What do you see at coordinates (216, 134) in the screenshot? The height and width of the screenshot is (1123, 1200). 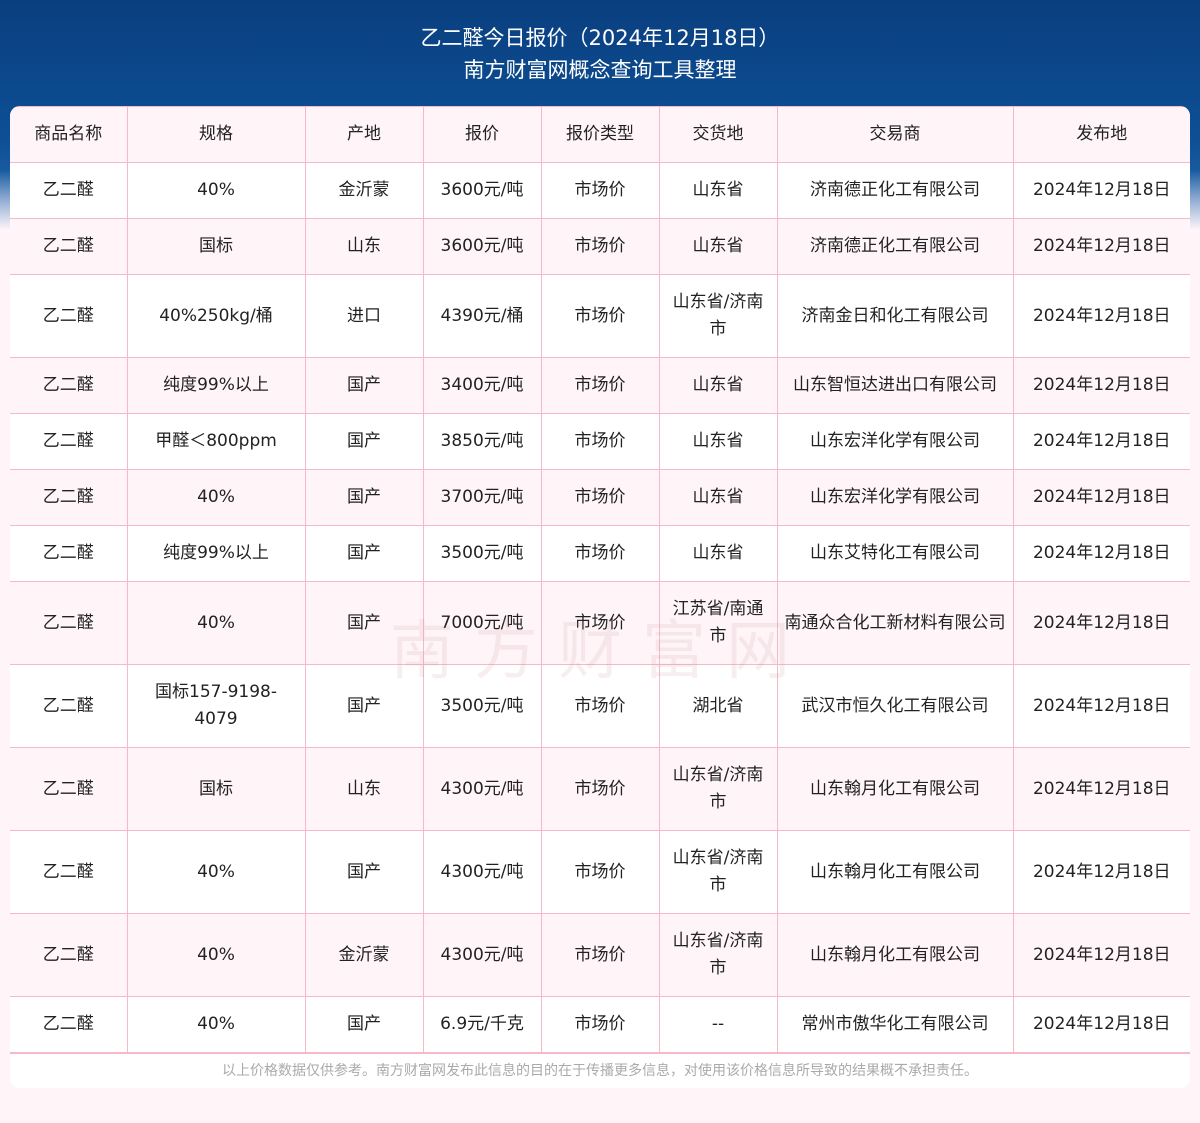 I see `column-header: 规格` at bounding box center [216, 134].